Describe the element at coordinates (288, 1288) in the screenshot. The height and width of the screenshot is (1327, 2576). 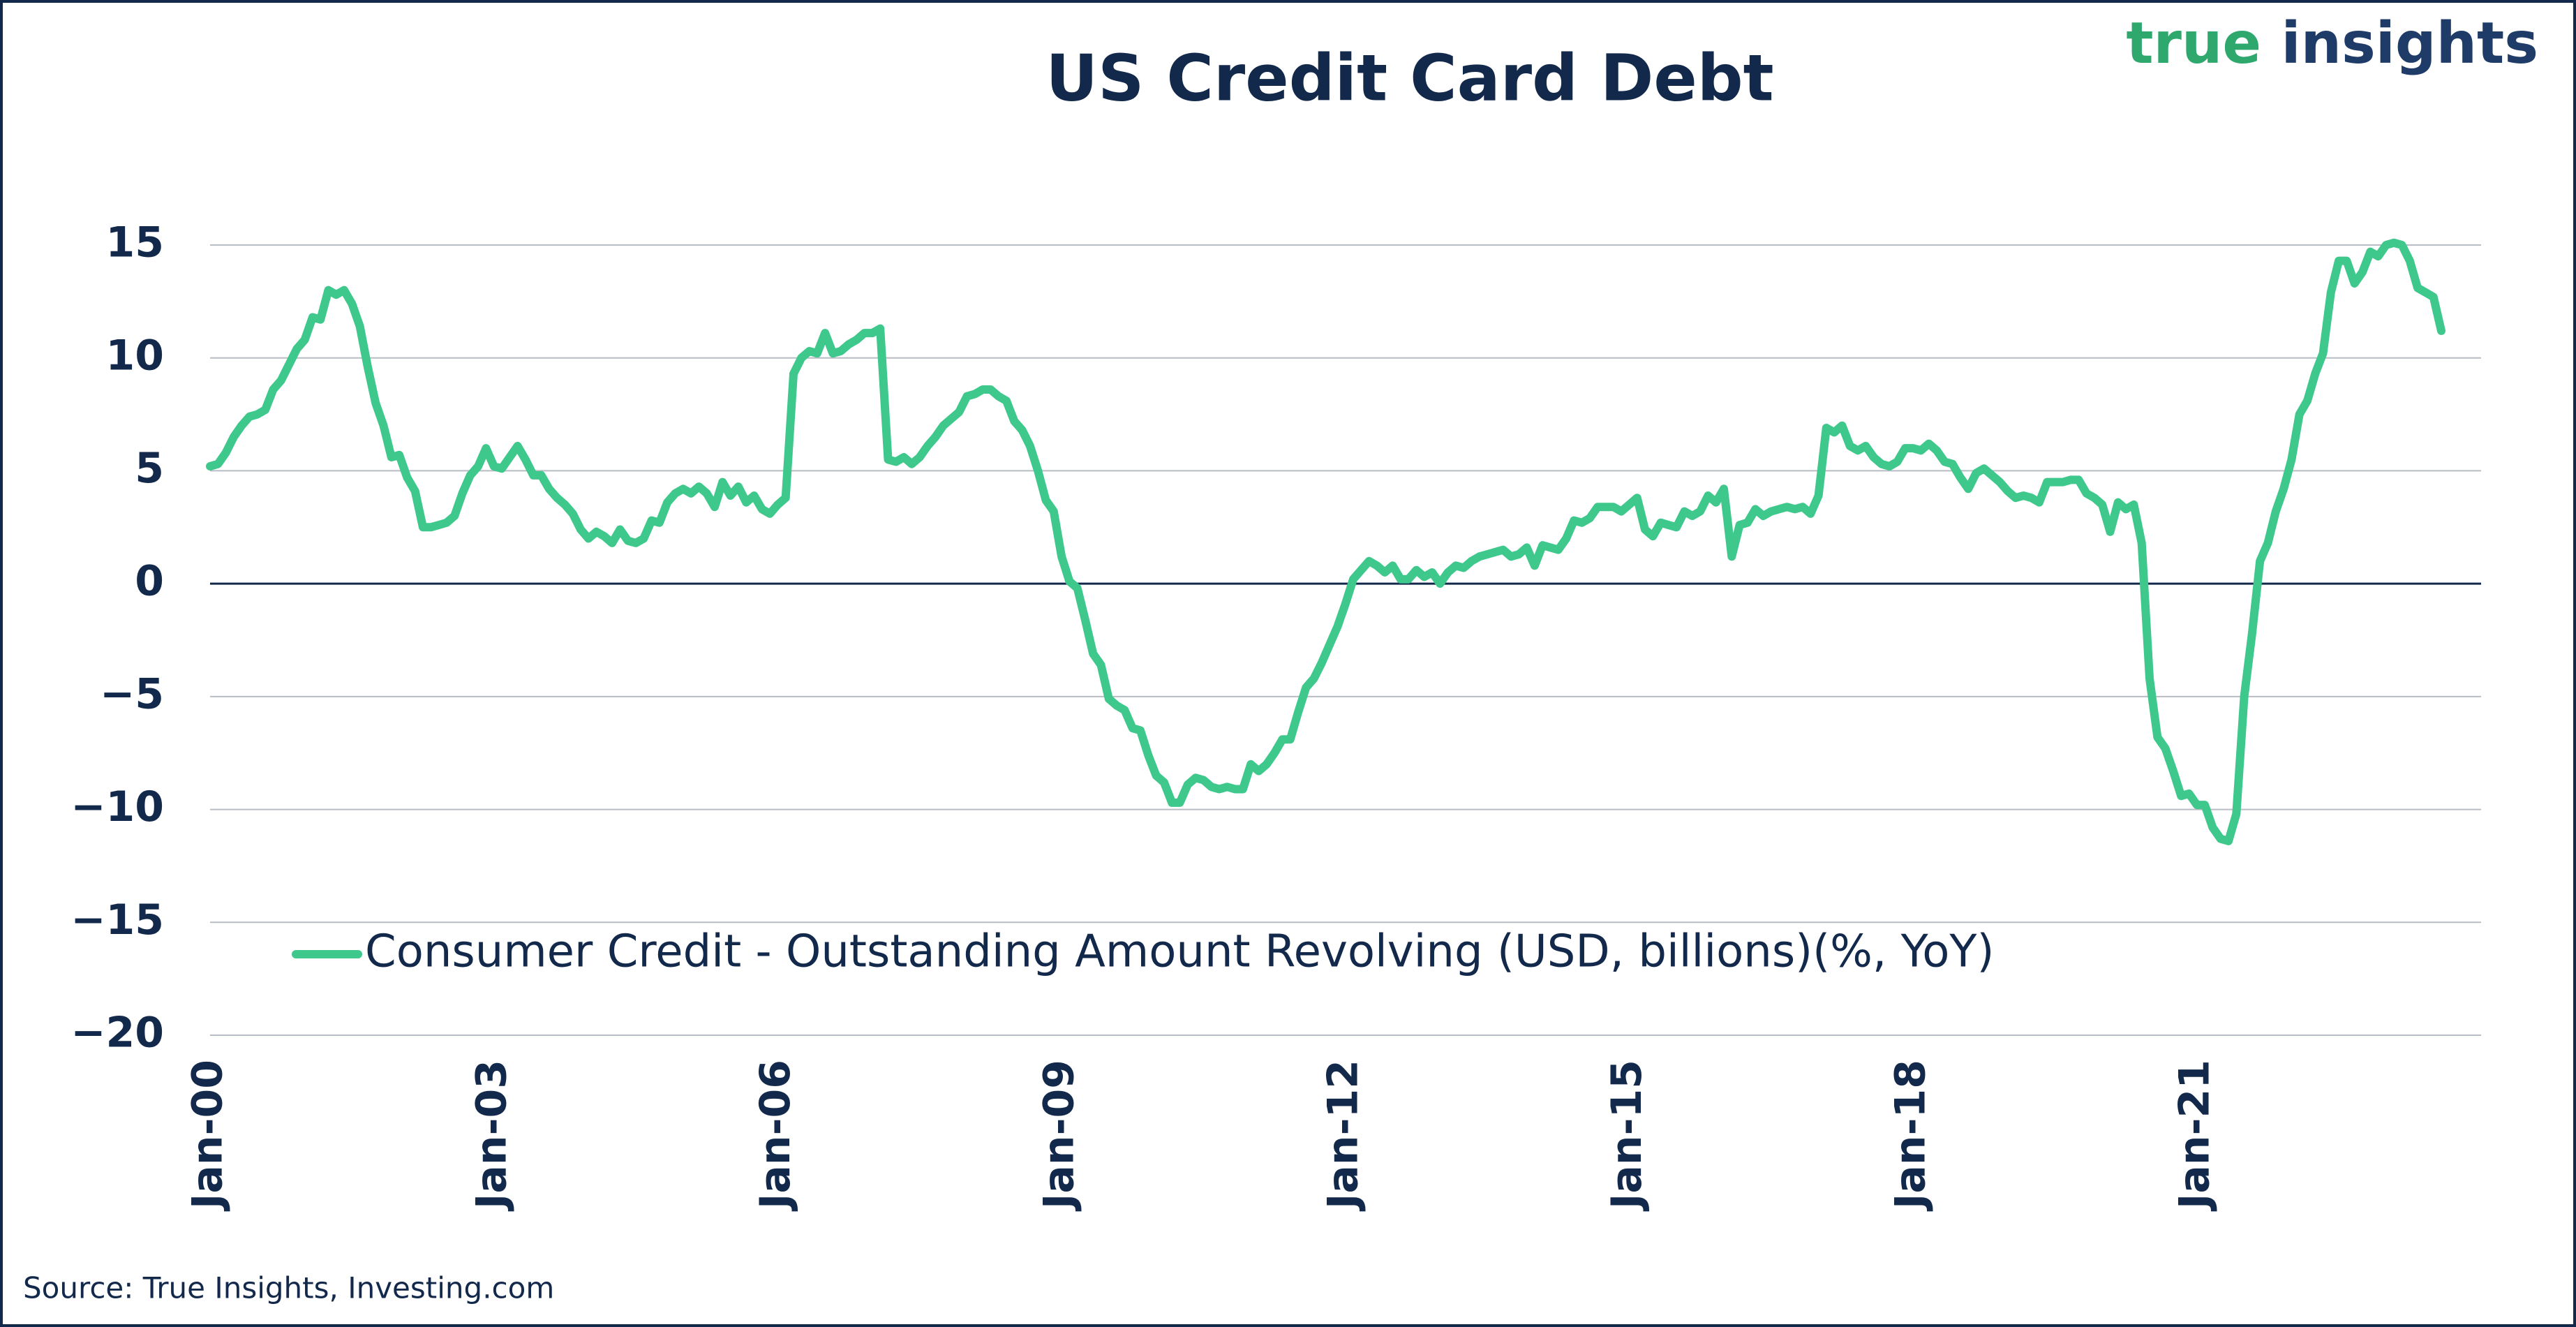
I see `source: Source: True Insights, Investing.com` at that location.